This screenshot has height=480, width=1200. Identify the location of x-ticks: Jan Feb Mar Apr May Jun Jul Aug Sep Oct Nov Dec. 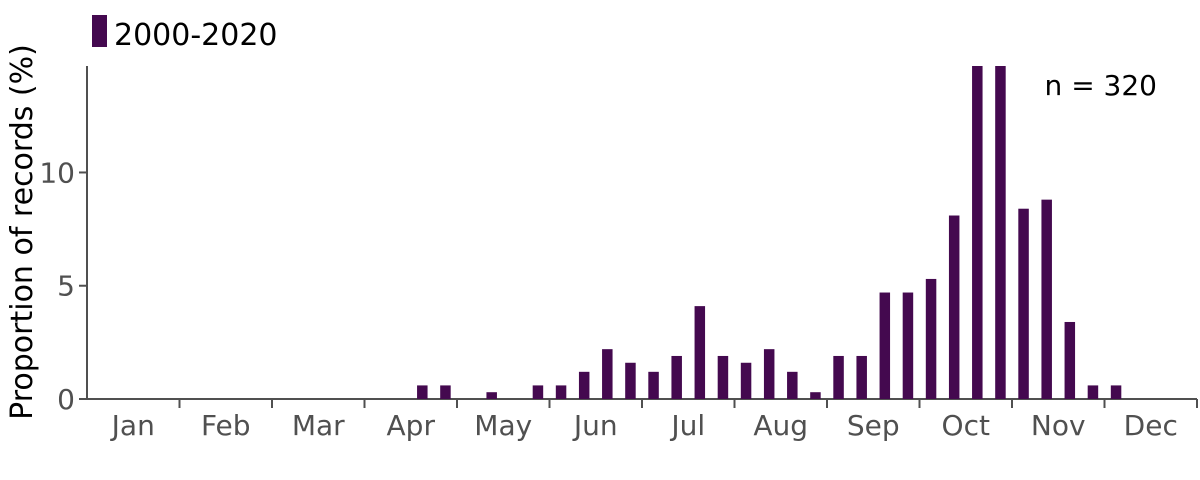
(654, 420).